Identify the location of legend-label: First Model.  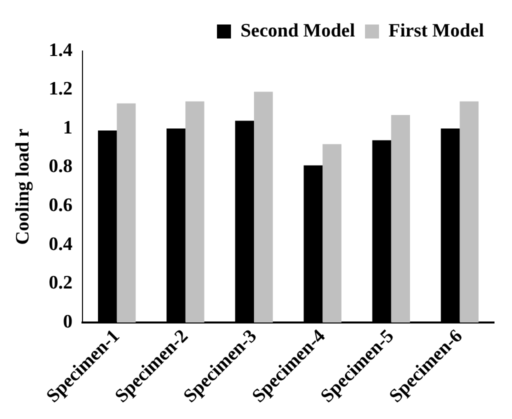
(436, 31).